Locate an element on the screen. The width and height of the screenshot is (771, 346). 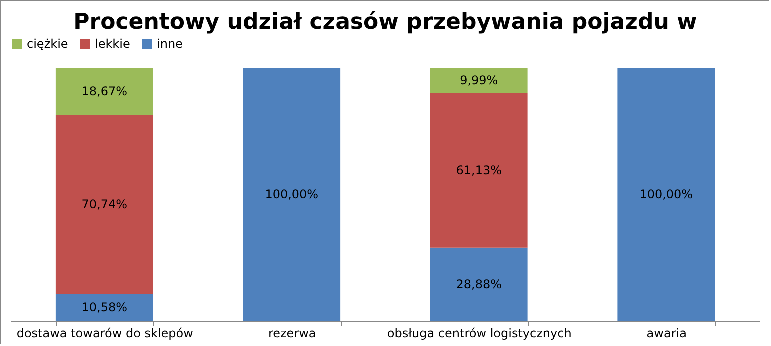
data-label: 10,58% is located at coordinates (105, 307).